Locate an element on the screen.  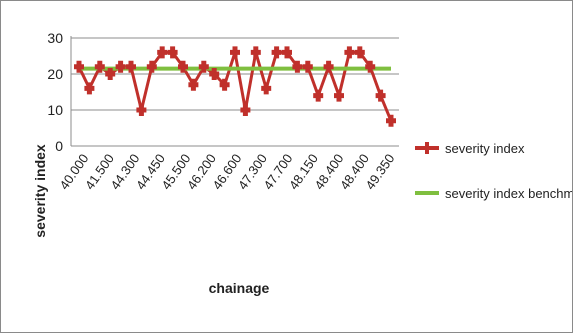
severity-index-line is located at coordinates (235, 86).